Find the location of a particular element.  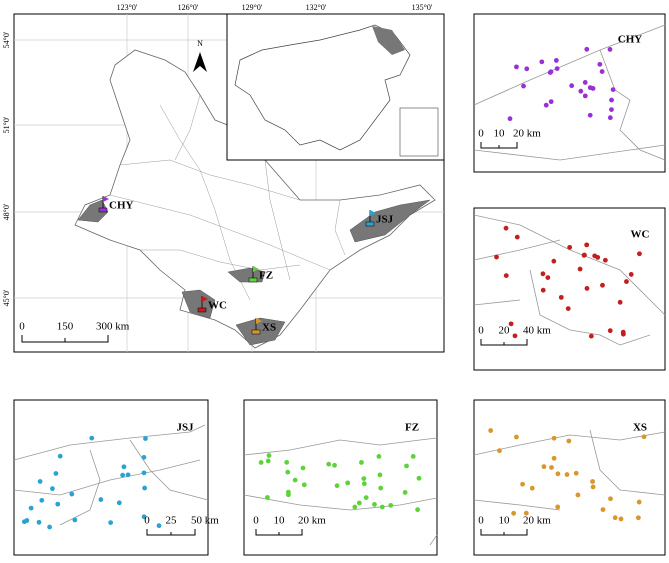

lat-label: 45°0' is located at coordinates (6, 297).